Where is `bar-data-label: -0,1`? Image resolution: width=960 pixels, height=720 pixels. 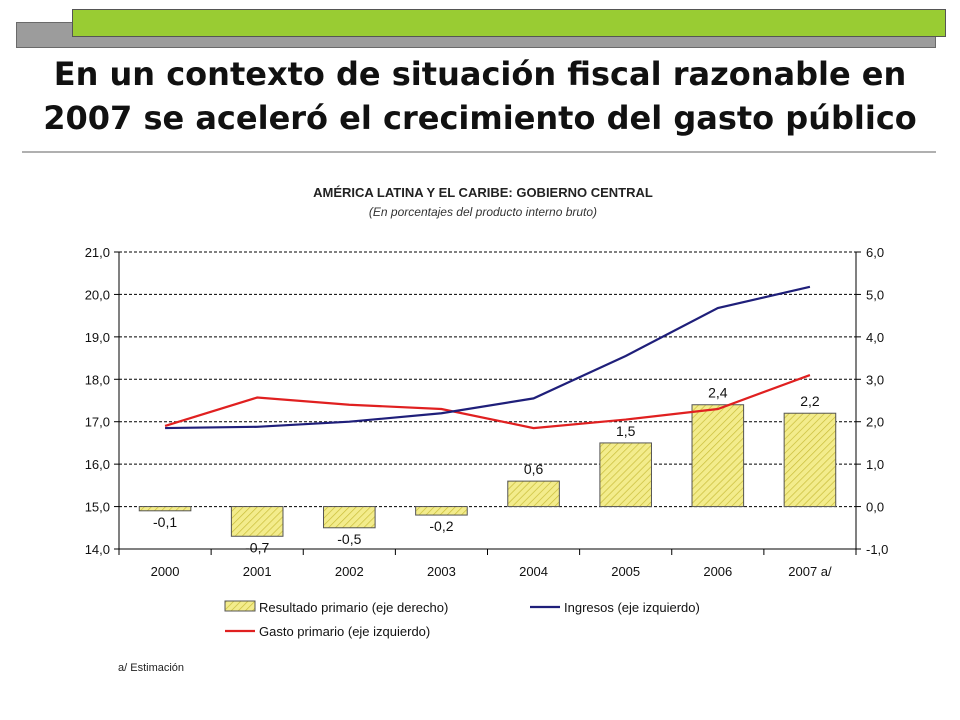 bar-data-label: -0,1 is located at coordinates (165, 522).